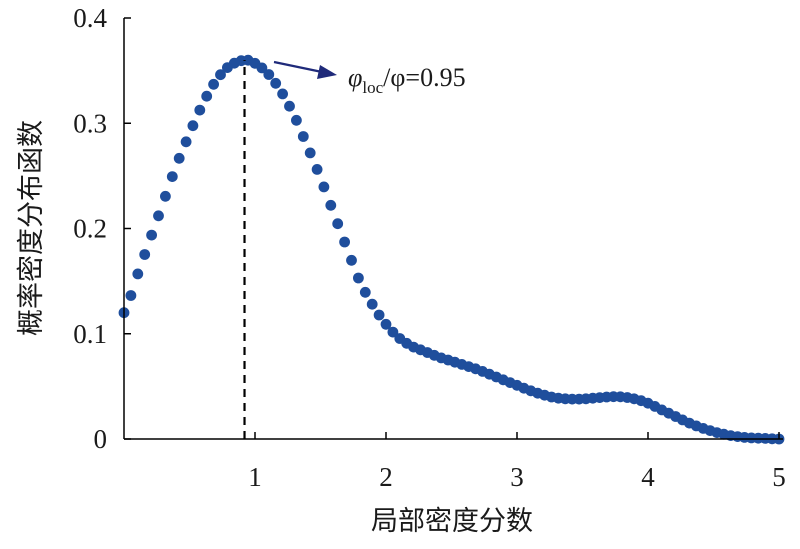 This screenshot has width=800, height=549. What do you see at coordinates (452, 521) in the screenshot?
I see `x-axis-title: 局部密度分数` at bounding box center [452, 521].